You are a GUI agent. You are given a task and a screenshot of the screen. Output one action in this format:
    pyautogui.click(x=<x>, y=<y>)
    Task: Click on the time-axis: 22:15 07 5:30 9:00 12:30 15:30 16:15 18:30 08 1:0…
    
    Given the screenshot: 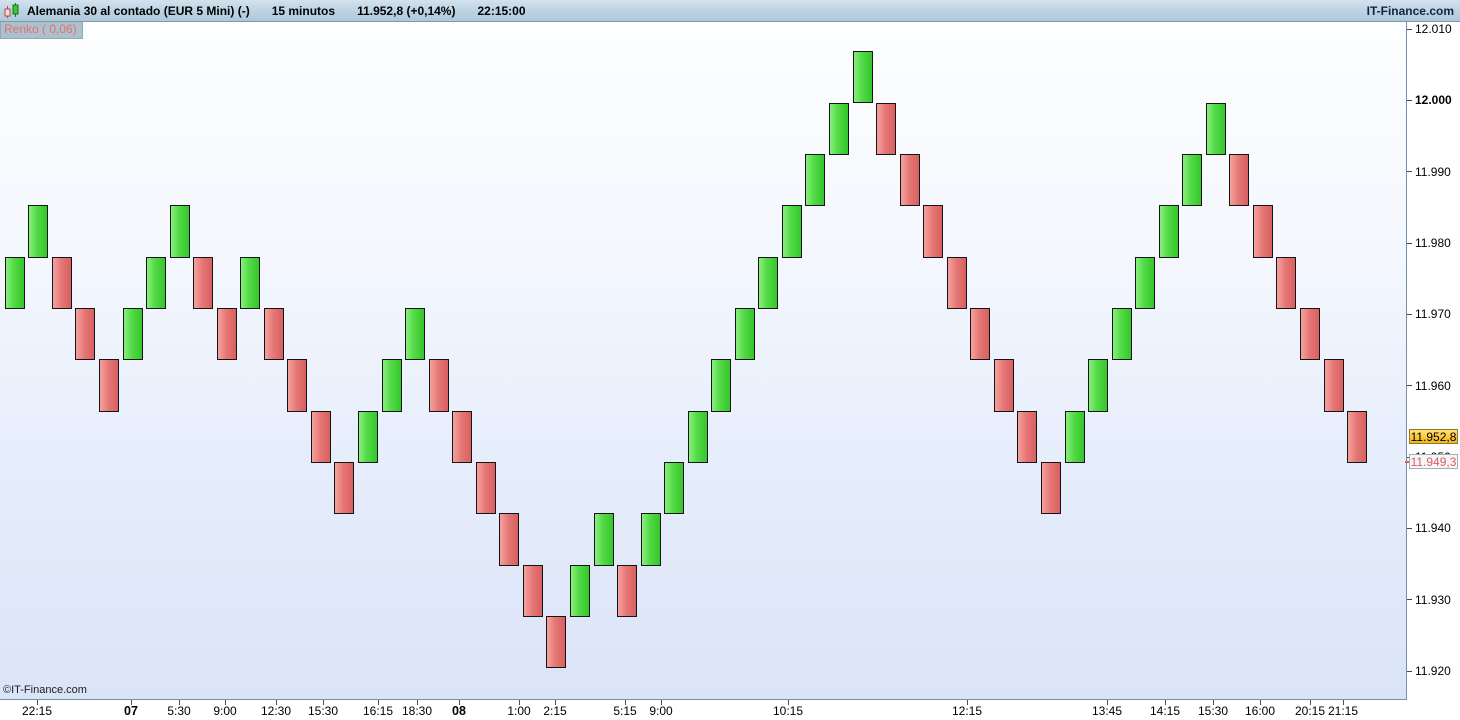 What is the action you would take?
    pyautogui.click(x=730, y=710)
    